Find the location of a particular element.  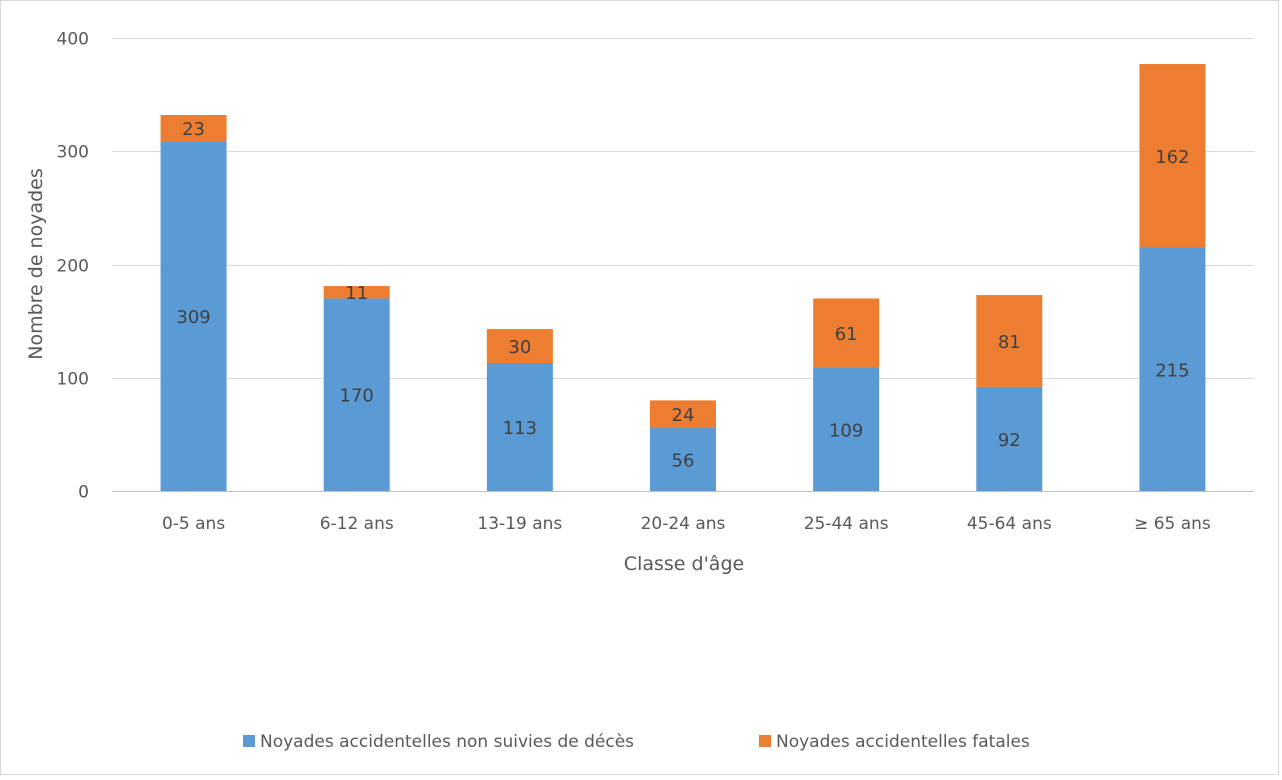

data-label: 56 is located at coordinates (683, 460).